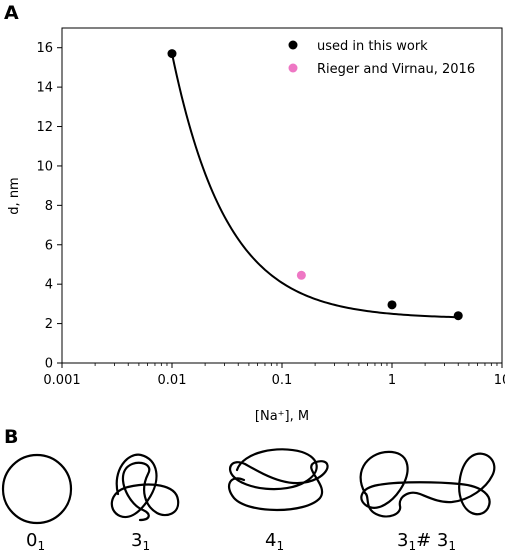 This screenshot has width=505, height=553. What do you see at coordinates (301, 275) in the screenshot?
I see `data-point-rieger-virnau` at bounding box center [301, 275].